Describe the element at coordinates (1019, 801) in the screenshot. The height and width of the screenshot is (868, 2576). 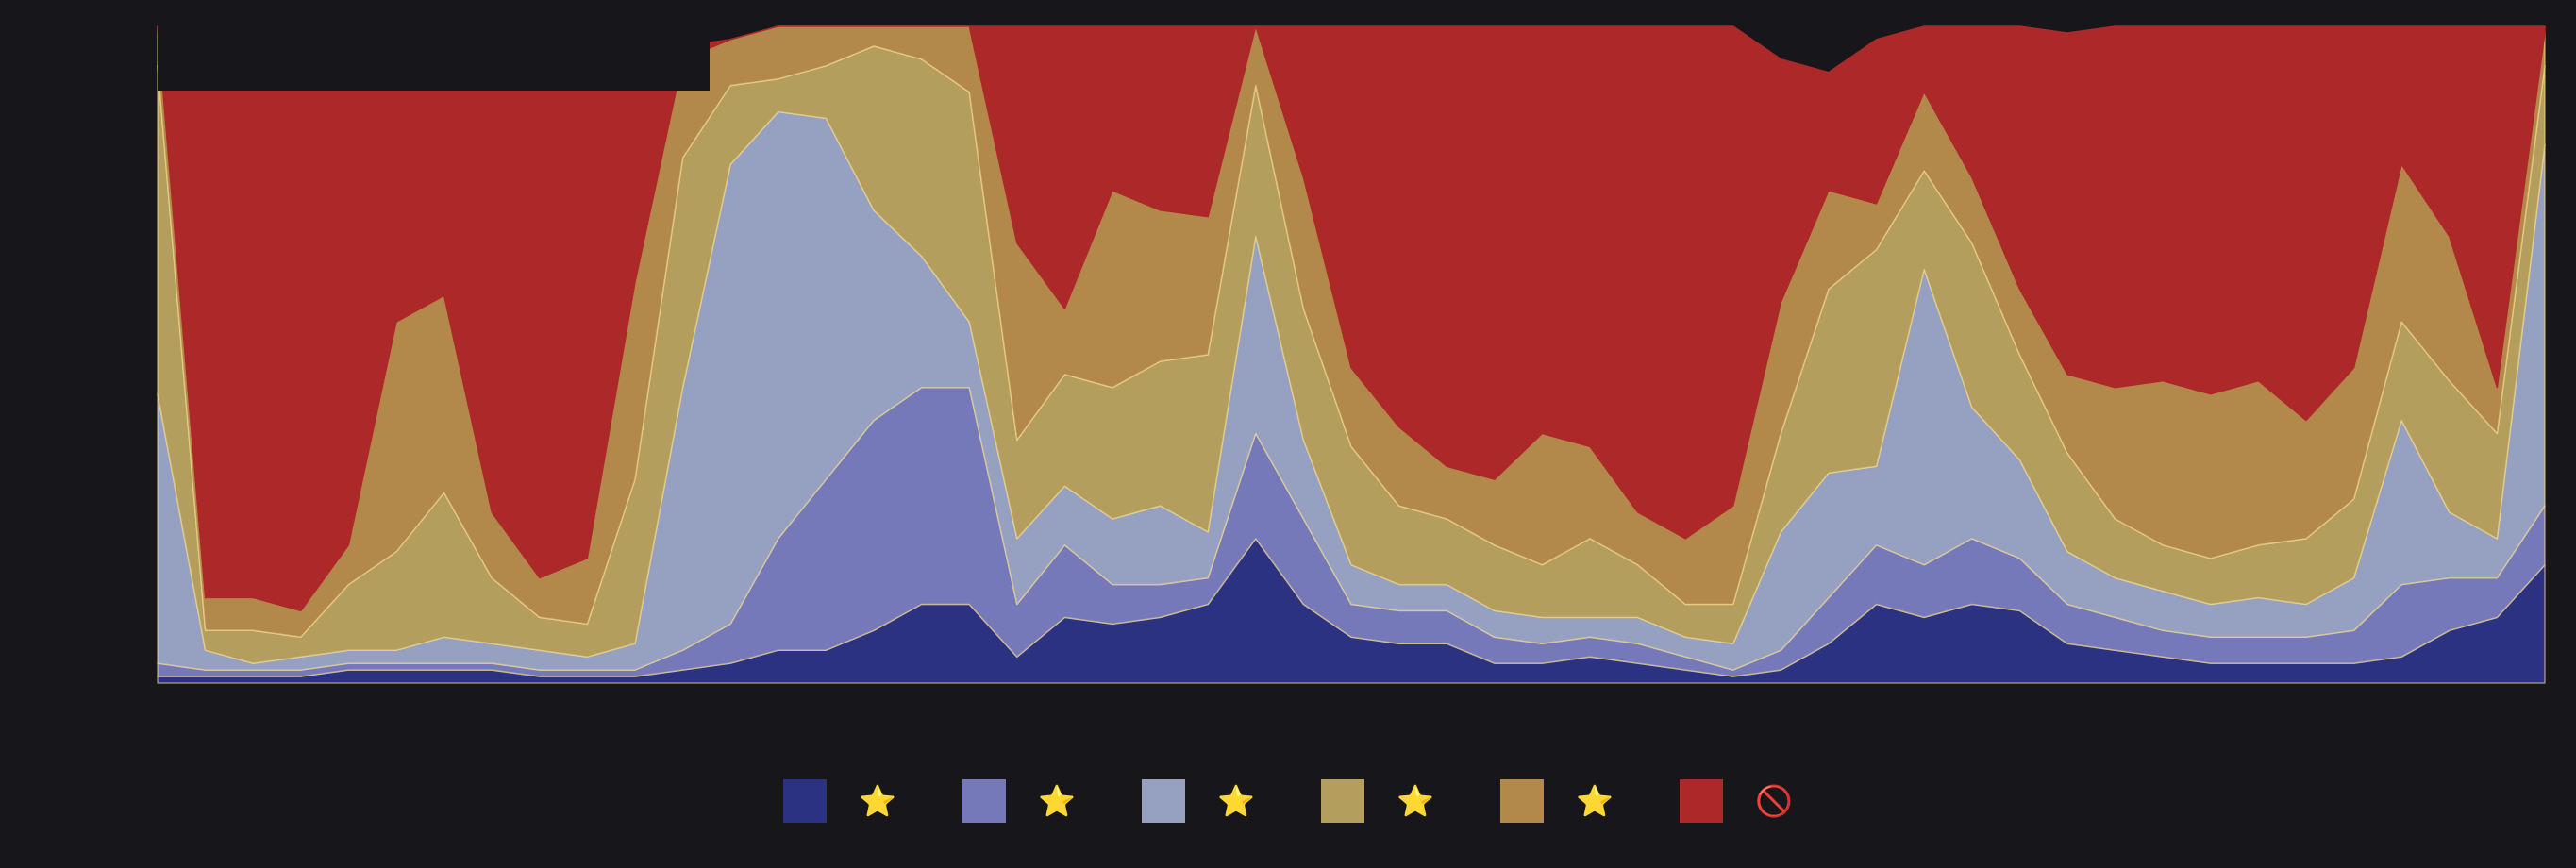
I see `legend-item-2: ⭐` at that location.